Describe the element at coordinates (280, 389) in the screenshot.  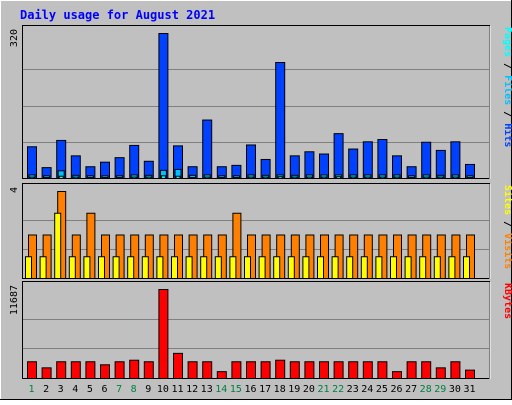
I see `day-label: 18` at that location.